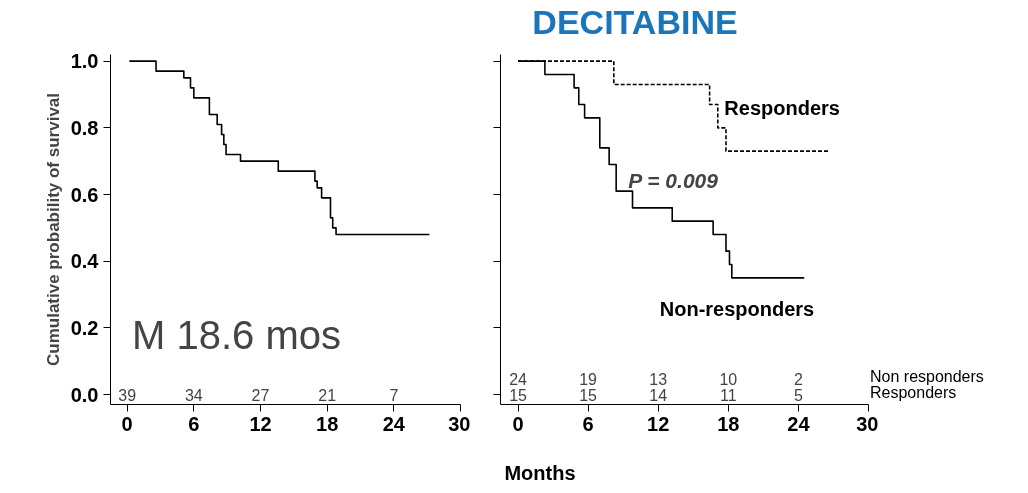 The height and width of the screenshot is (493, 1028). What do you see at coordinates (518, 379) in the screenshot?
I see `annotation: 24` at bounding box center [518, 379].